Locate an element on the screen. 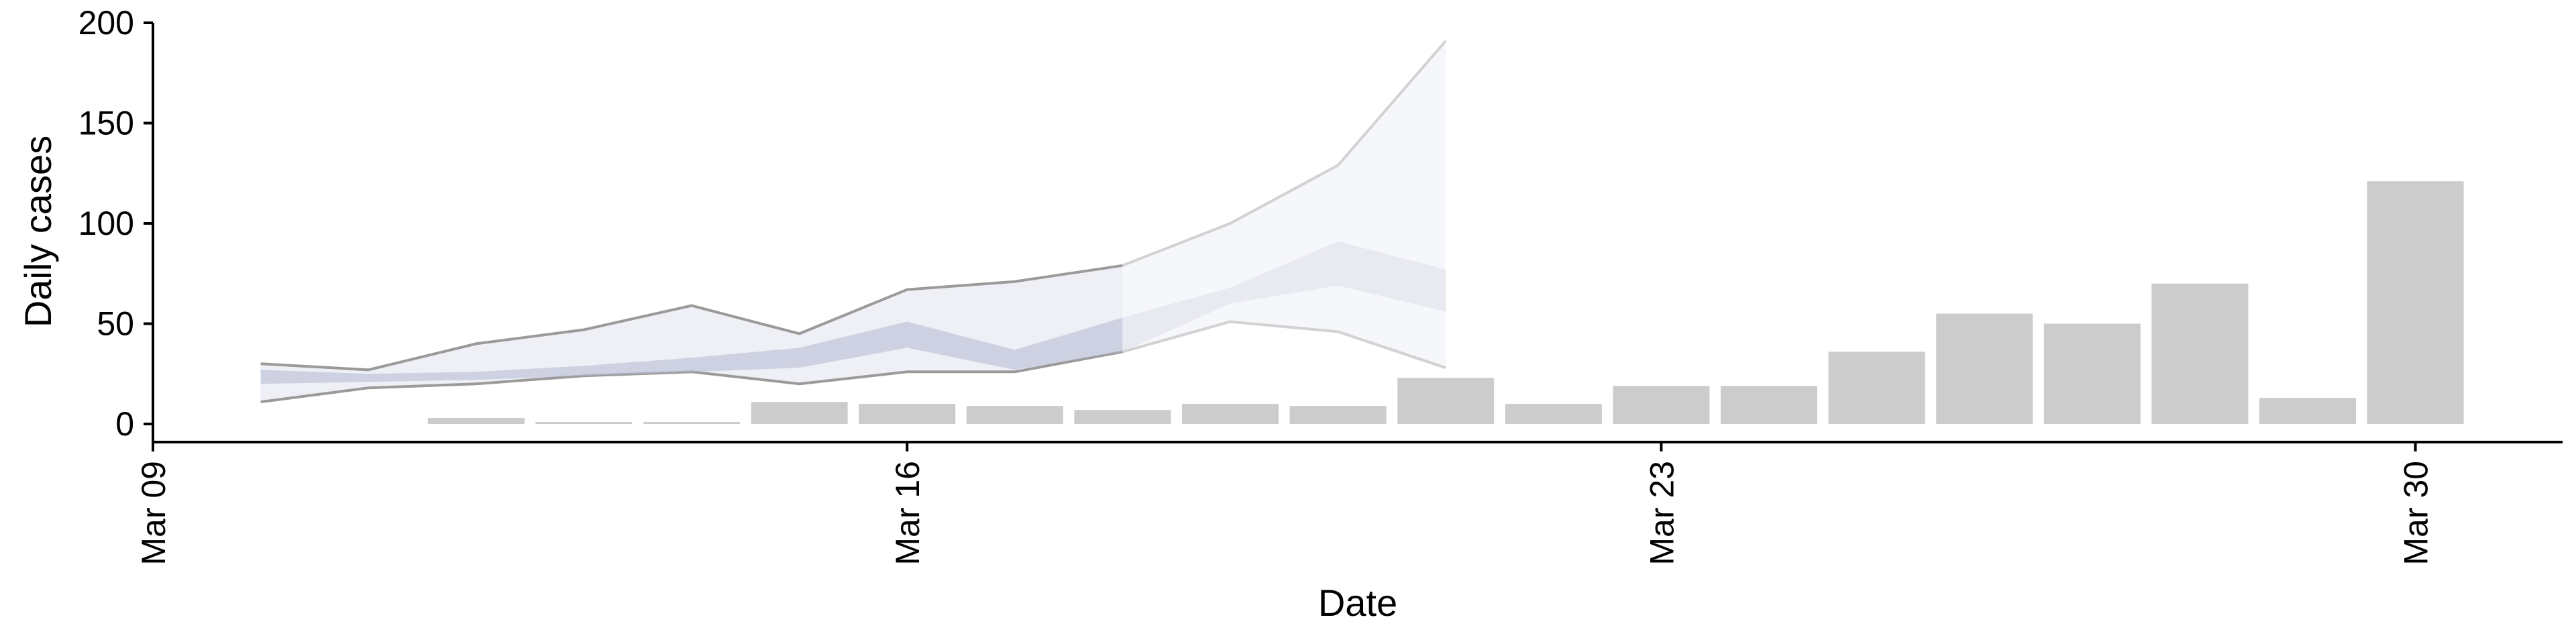 Image resolution: width=2576 pixels, height=644 pixels. y-tick-label: 150 is located at coordinates (106, 123).